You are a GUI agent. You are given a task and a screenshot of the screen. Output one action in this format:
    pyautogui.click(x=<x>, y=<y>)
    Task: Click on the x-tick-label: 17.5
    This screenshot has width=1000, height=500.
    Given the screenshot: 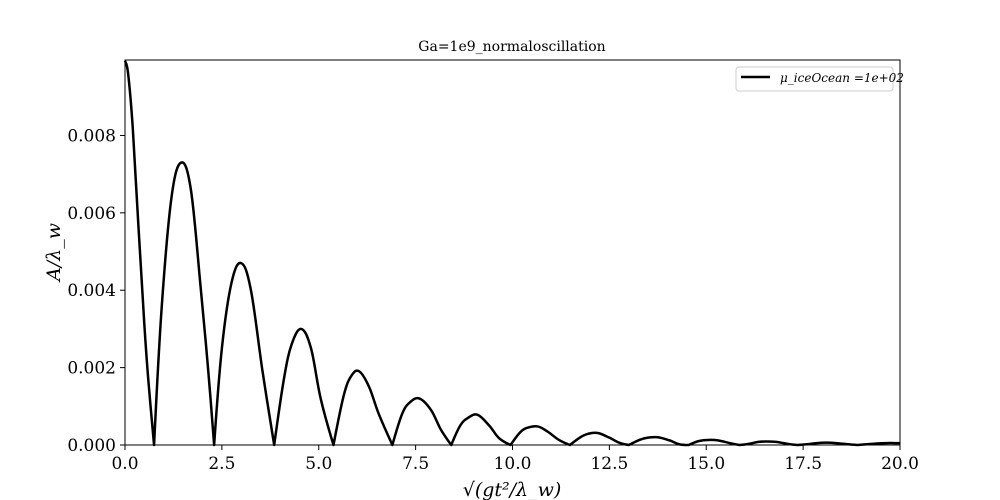 What is the action you would take?
    pyautogui.click(x=803, y=464)
    